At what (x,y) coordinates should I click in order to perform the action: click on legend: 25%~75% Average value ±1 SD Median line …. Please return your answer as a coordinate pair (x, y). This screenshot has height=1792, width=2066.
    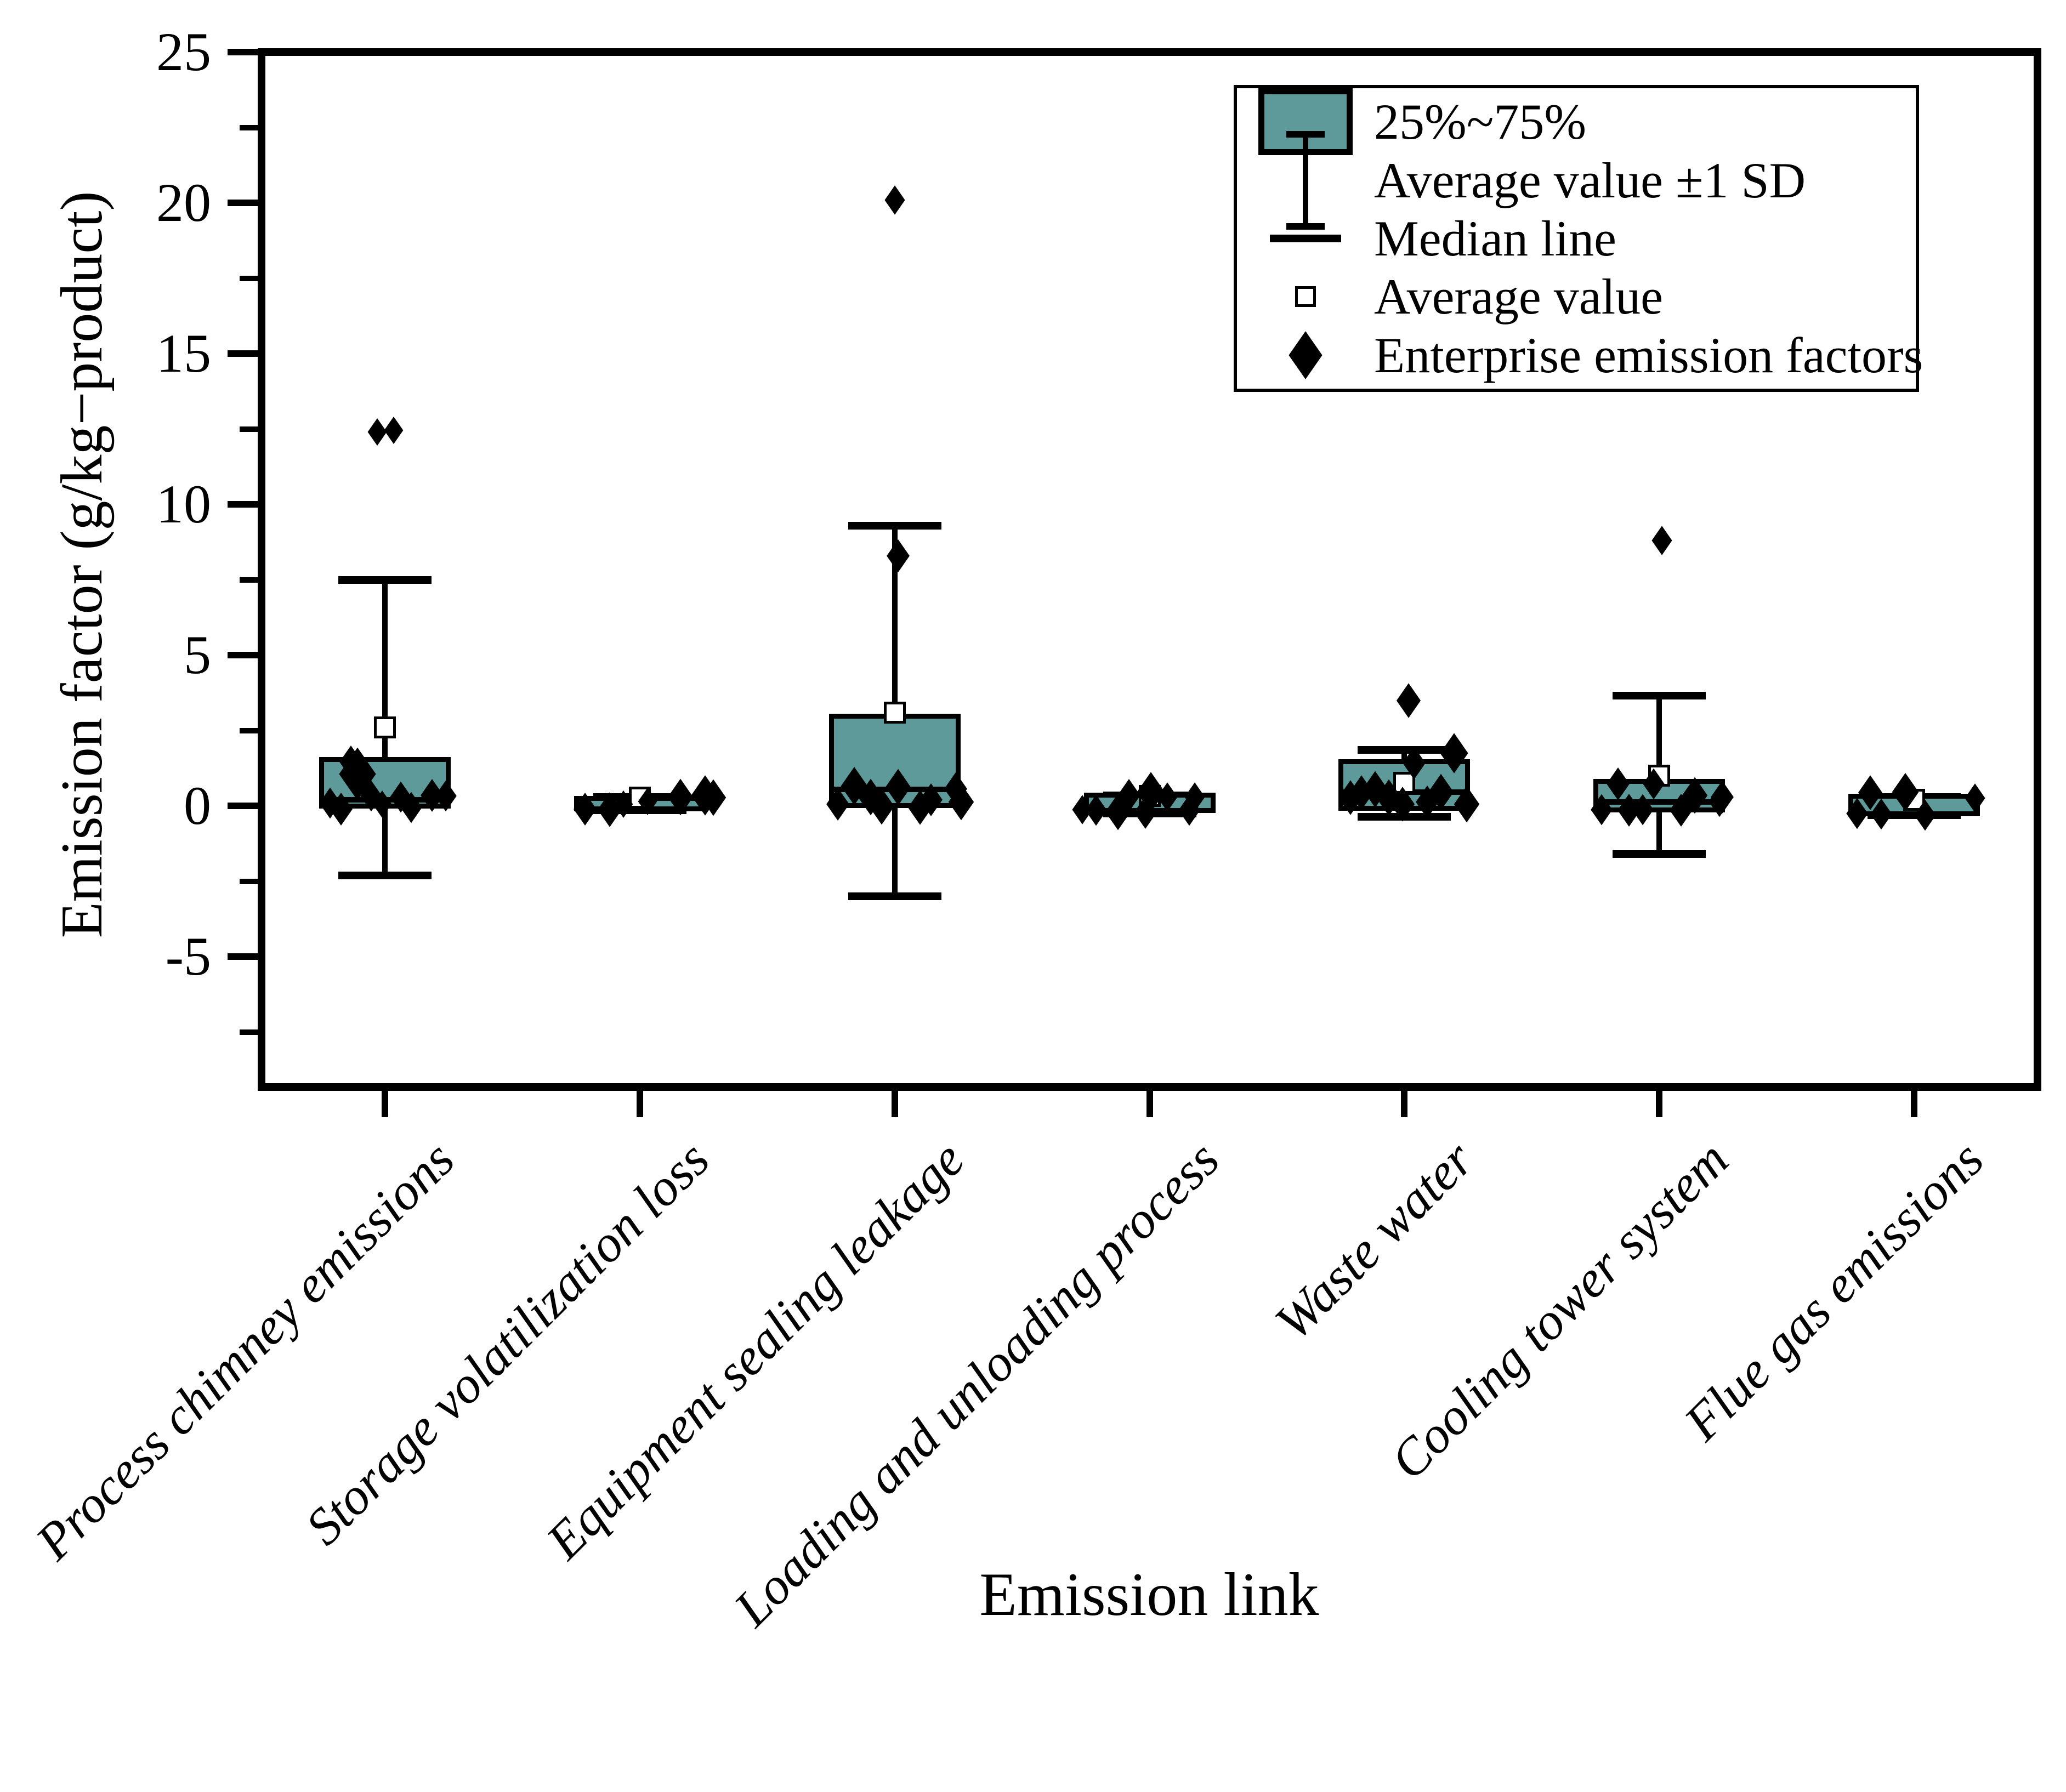
    Looking at the image, I should click on (1578, 238).